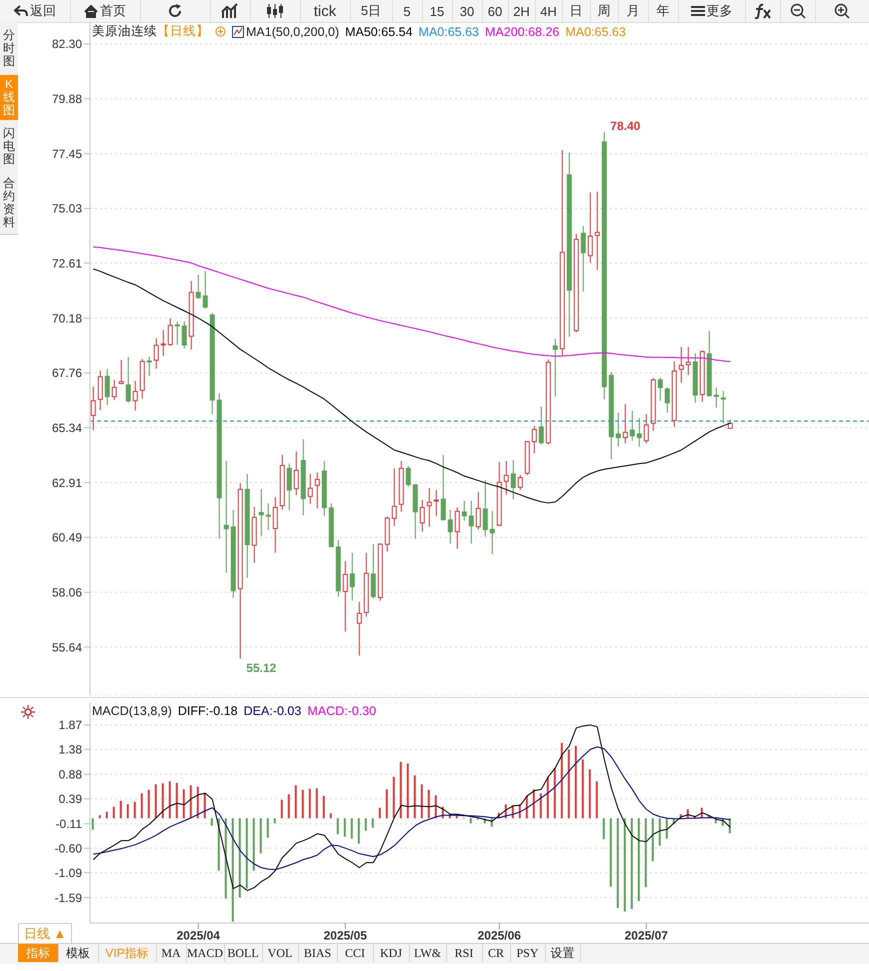  What do you see at coordinates (9, 49) in the screenshot?
I see `tab: 分时图` at bounding box center [9, 49].